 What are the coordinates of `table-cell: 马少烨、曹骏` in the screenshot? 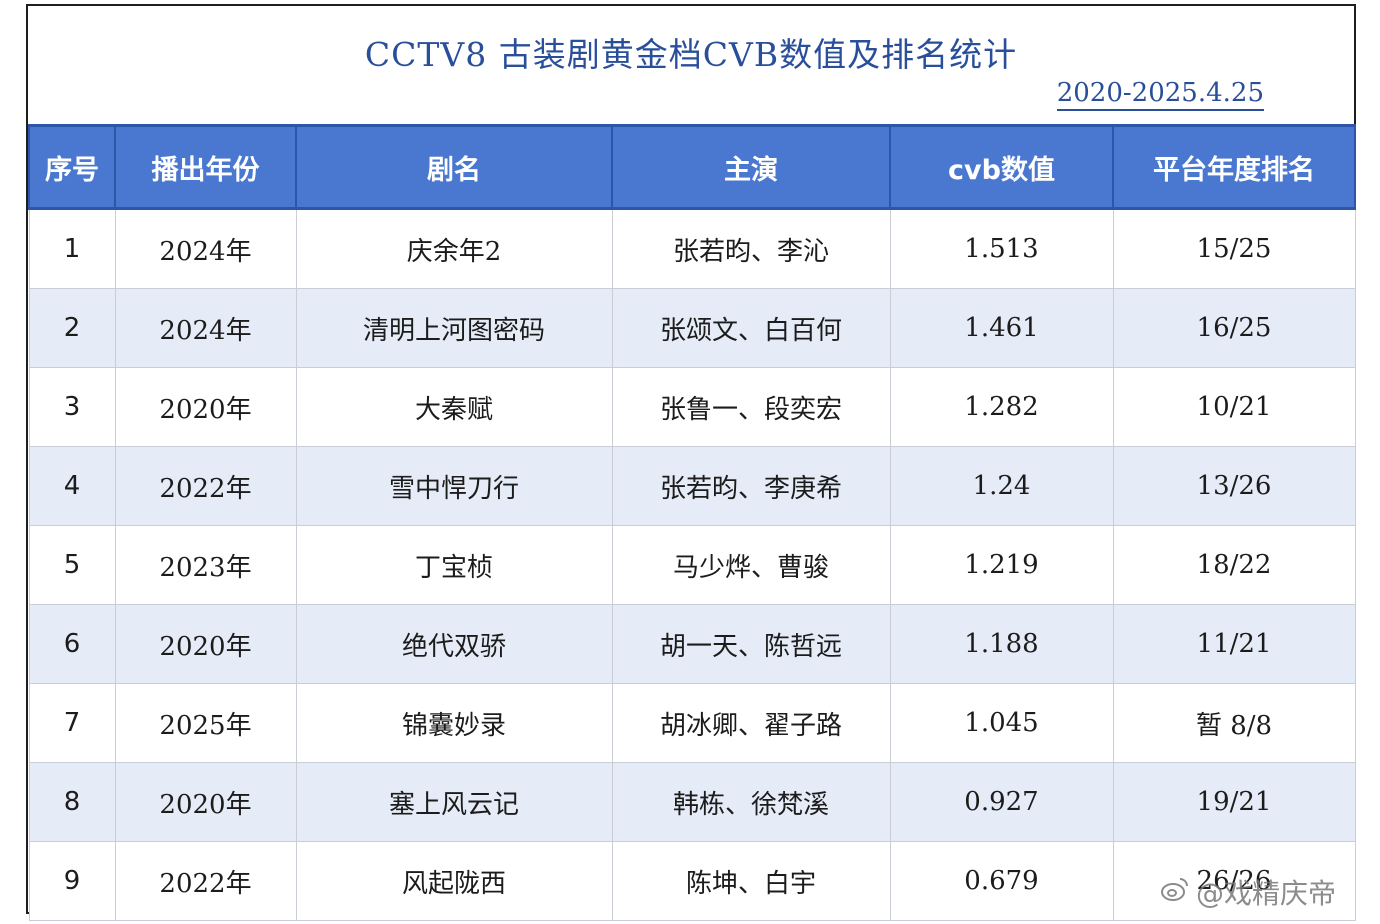 It's located at (751, 565).